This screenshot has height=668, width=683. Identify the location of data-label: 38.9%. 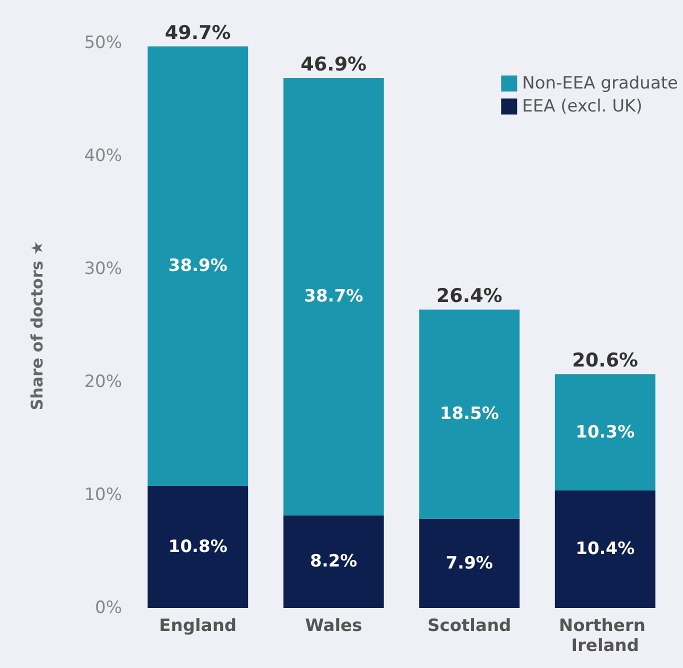
(198, 266).